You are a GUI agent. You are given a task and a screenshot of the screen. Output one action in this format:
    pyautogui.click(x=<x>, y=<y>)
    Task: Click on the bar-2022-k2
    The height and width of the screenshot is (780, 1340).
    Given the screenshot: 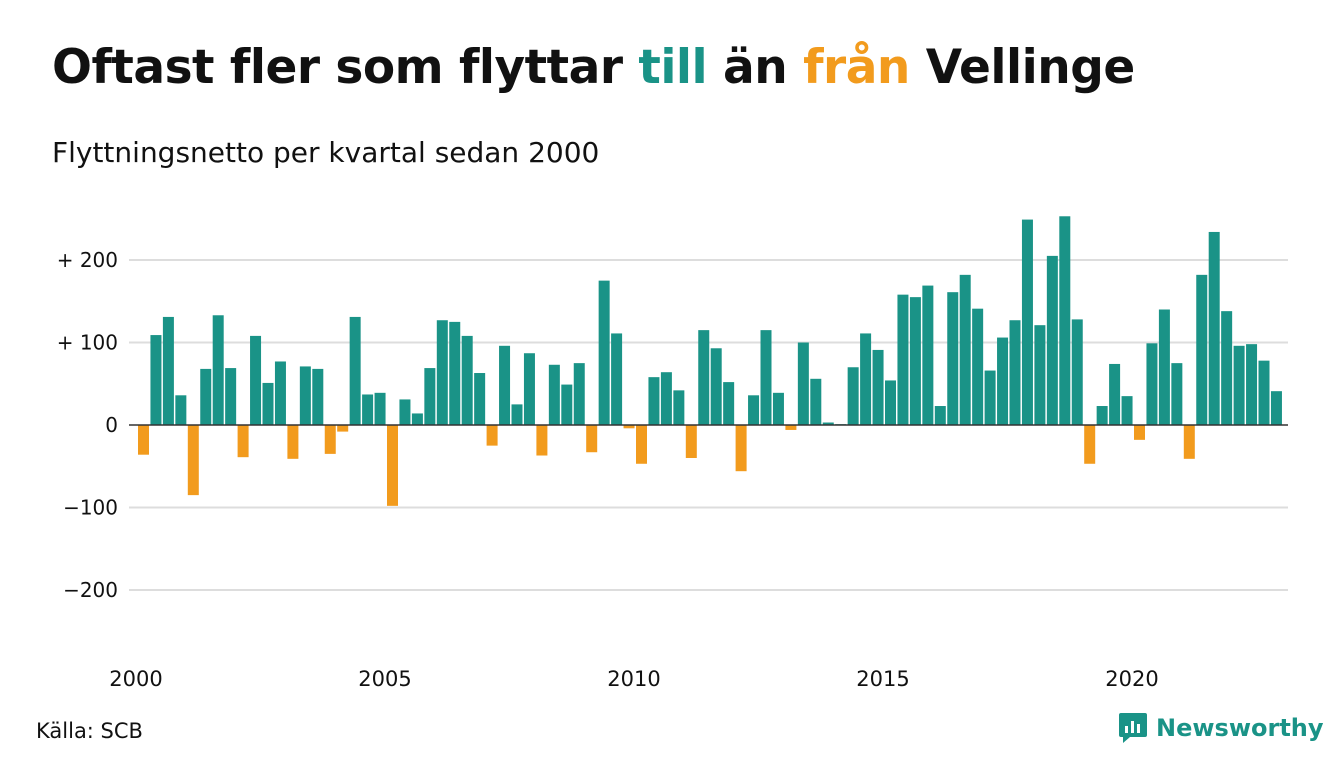 What is the action you would take?
    pyautogui.click(x=1252, y=384)
    